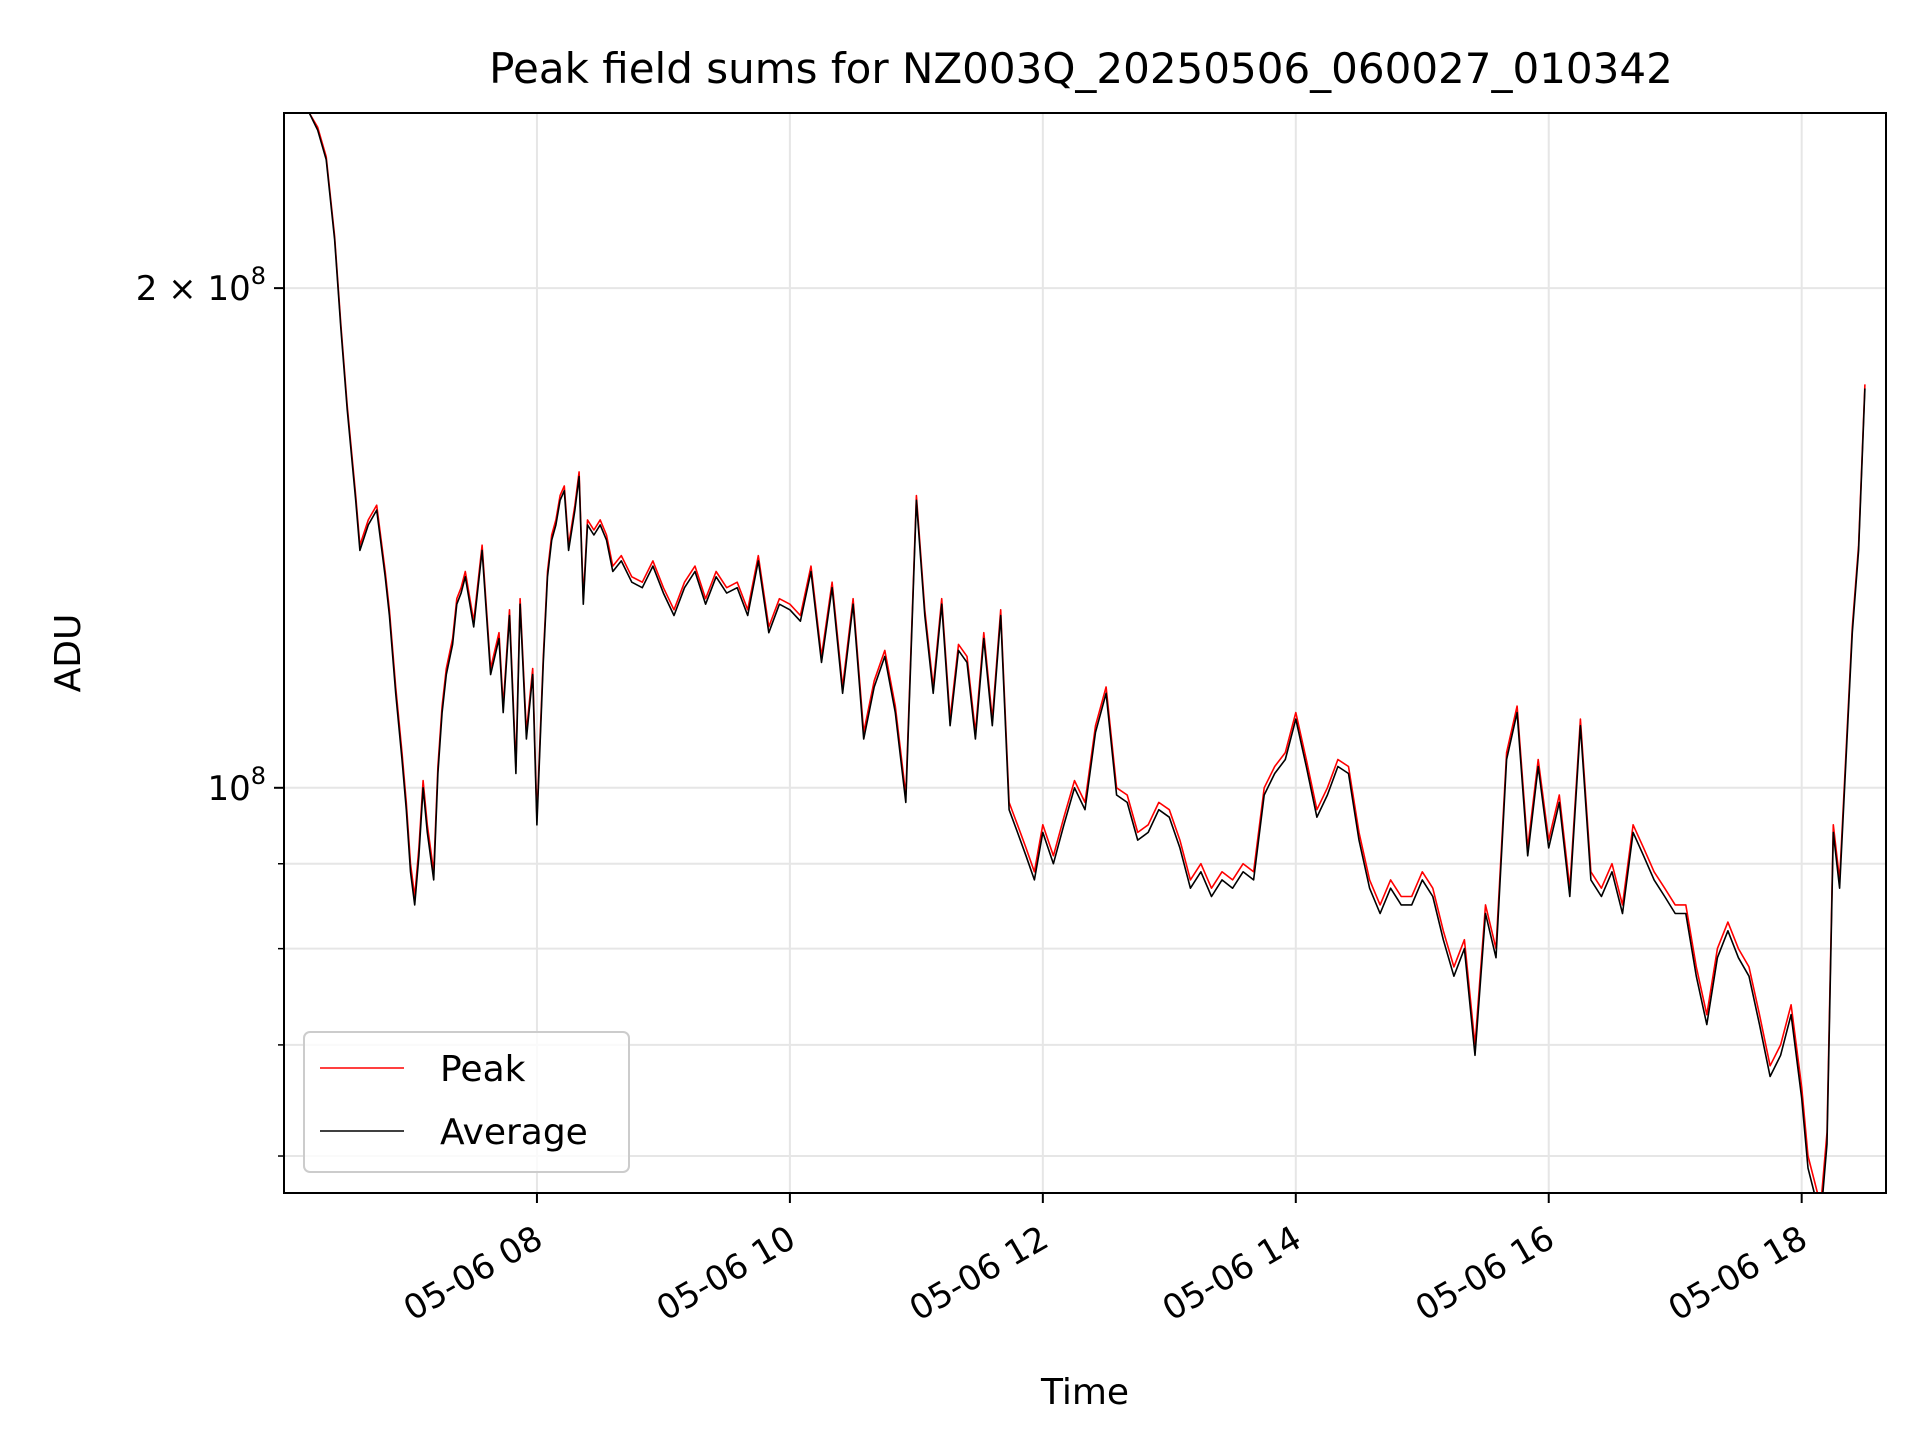 This screenshot has height=1440, width=1920. I want to click on legend-label-average: Average, so click(514, 1132).